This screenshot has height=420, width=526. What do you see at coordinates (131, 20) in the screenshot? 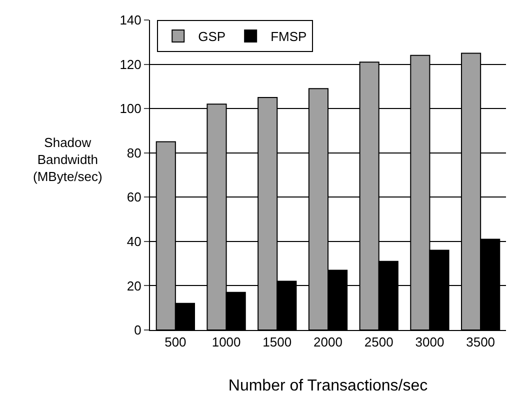
I see `y-tick-label: 140` at bounding box center [131, 20].